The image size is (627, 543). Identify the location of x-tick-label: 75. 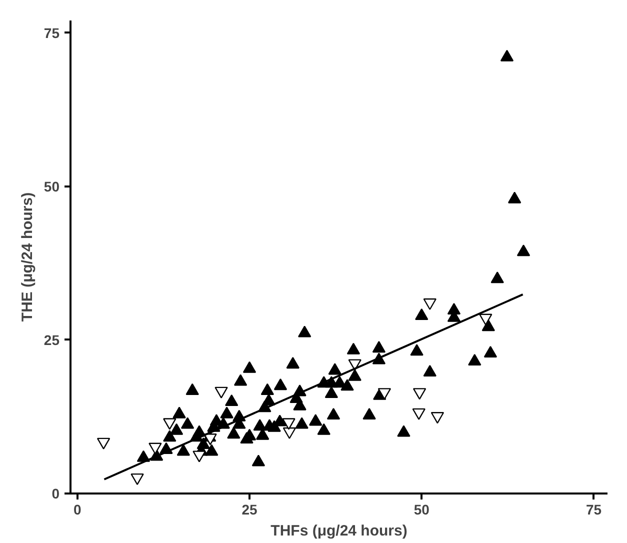
(594, 510).